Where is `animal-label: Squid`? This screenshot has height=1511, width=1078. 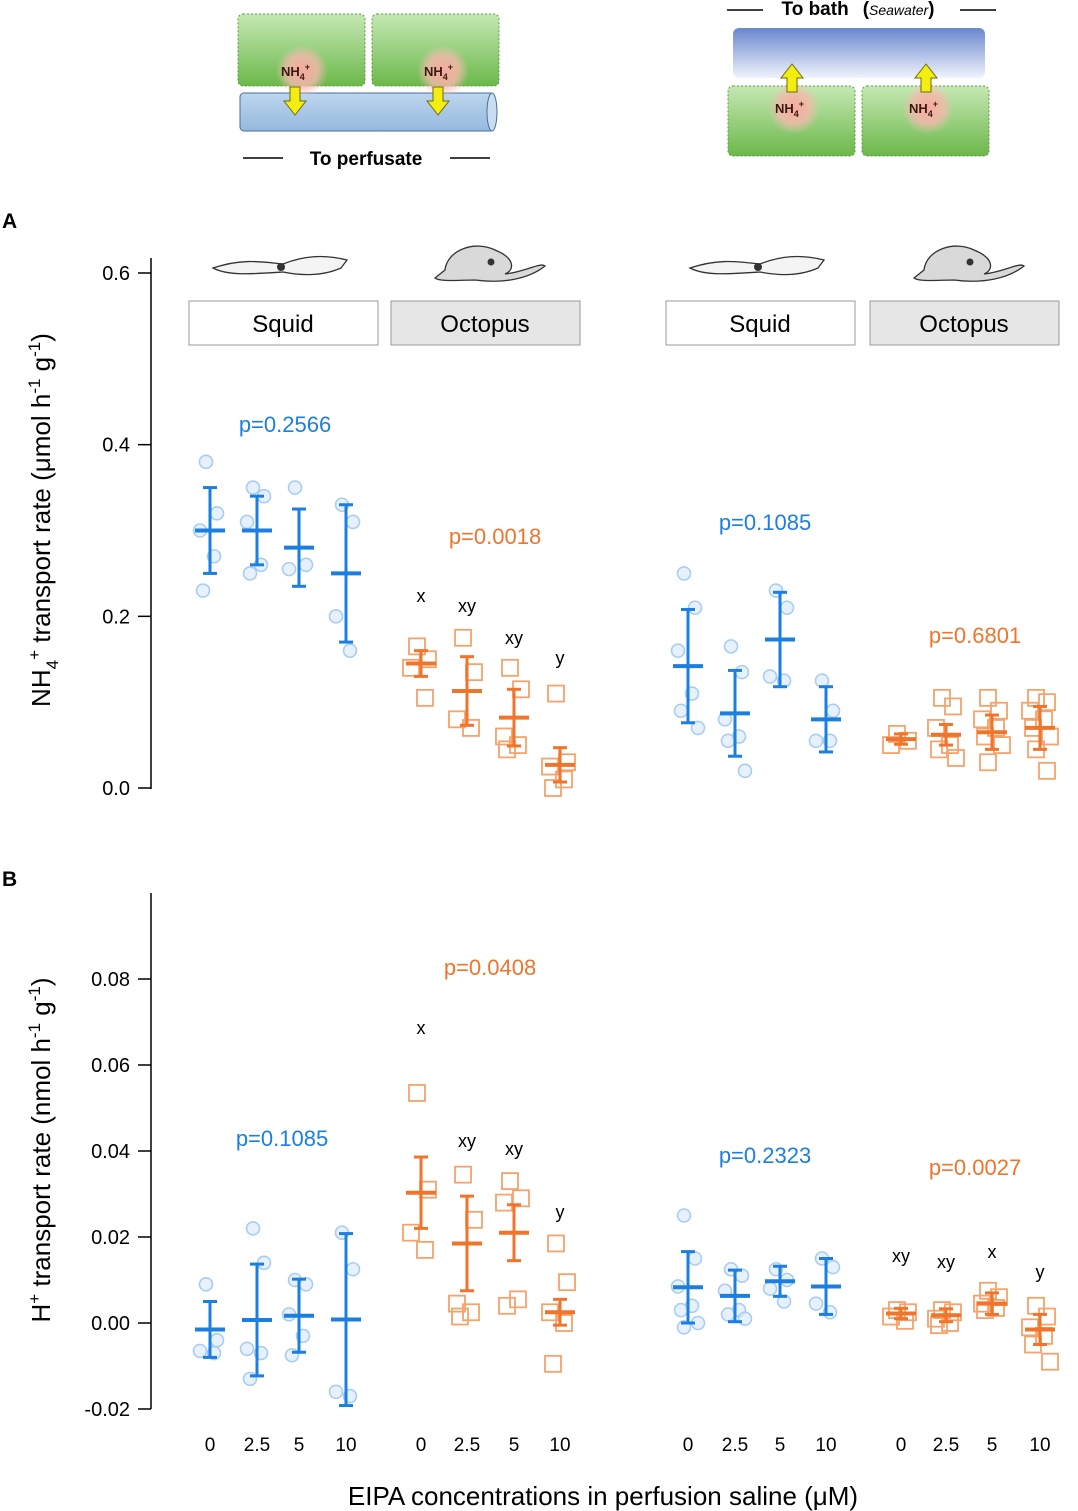
animal-label: Squid is located at coordinates (282, 324).